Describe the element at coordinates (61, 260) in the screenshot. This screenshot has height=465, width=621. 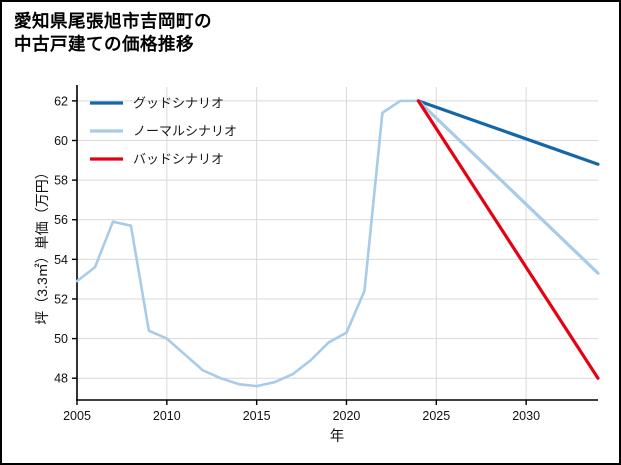
I see `y-tick-label: 54` at that location.